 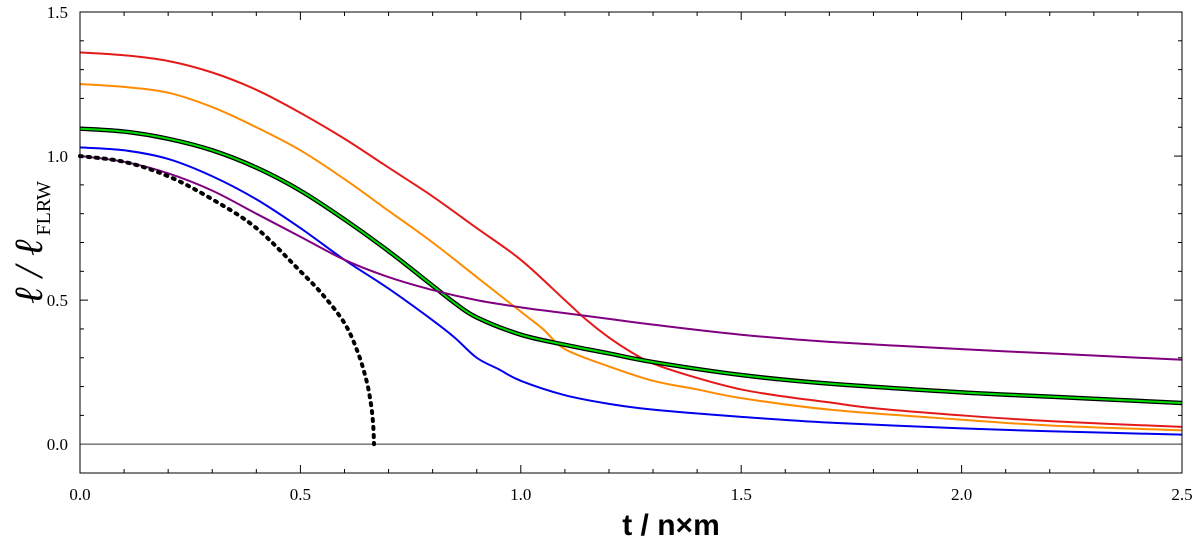 I want to click on y-axis-label: ℓ / ℓ FLRW, so click(x=30, y=242).